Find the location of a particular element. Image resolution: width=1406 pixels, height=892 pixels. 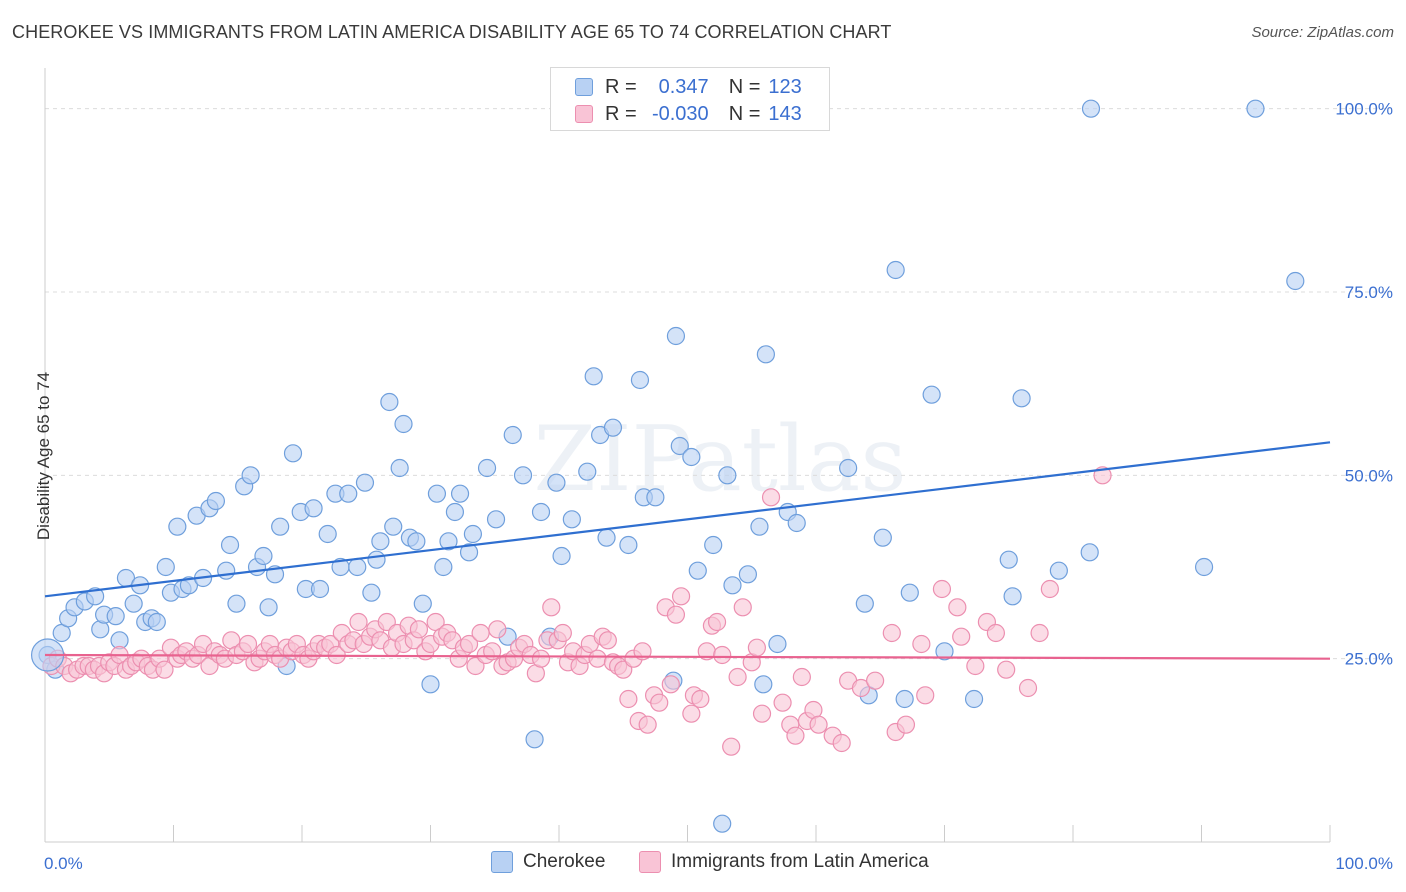

watermark: ZIPatlas is located at coordinates (719, 459).